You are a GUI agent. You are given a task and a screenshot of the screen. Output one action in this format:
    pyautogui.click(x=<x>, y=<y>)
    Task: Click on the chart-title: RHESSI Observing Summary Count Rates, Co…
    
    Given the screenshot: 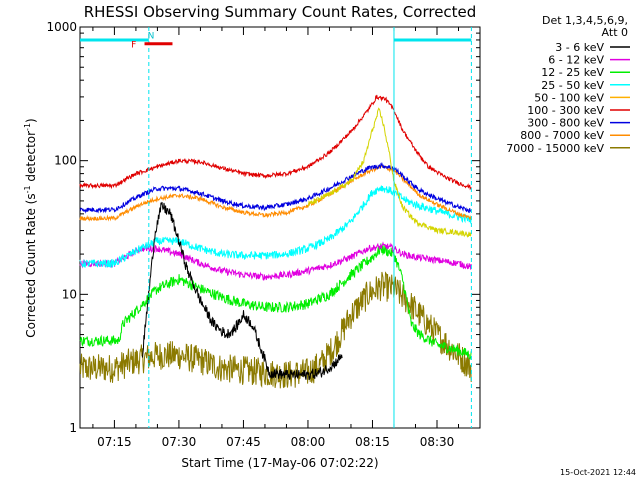 What is the action you would take?
    pyautogui.click(x=280, y=12)
    